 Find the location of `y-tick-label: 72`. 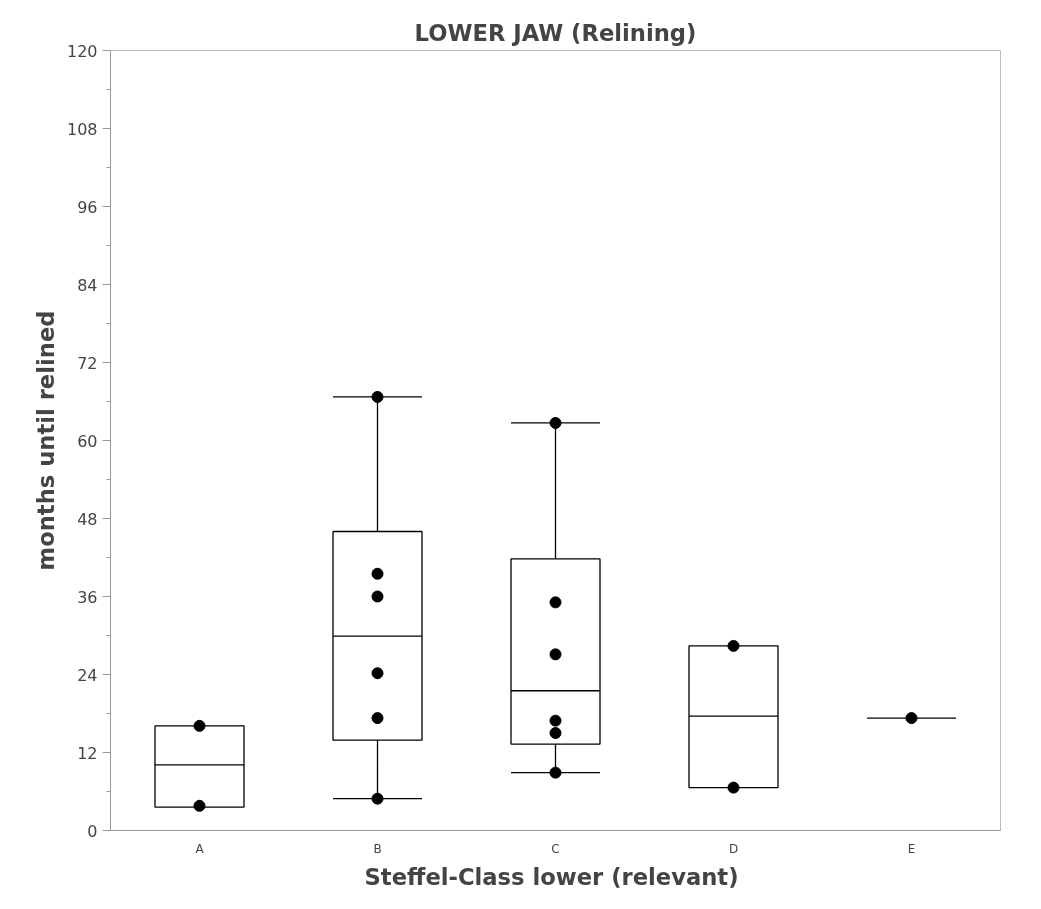

y-tick-label: 72 is located at coordinates (87, 363).